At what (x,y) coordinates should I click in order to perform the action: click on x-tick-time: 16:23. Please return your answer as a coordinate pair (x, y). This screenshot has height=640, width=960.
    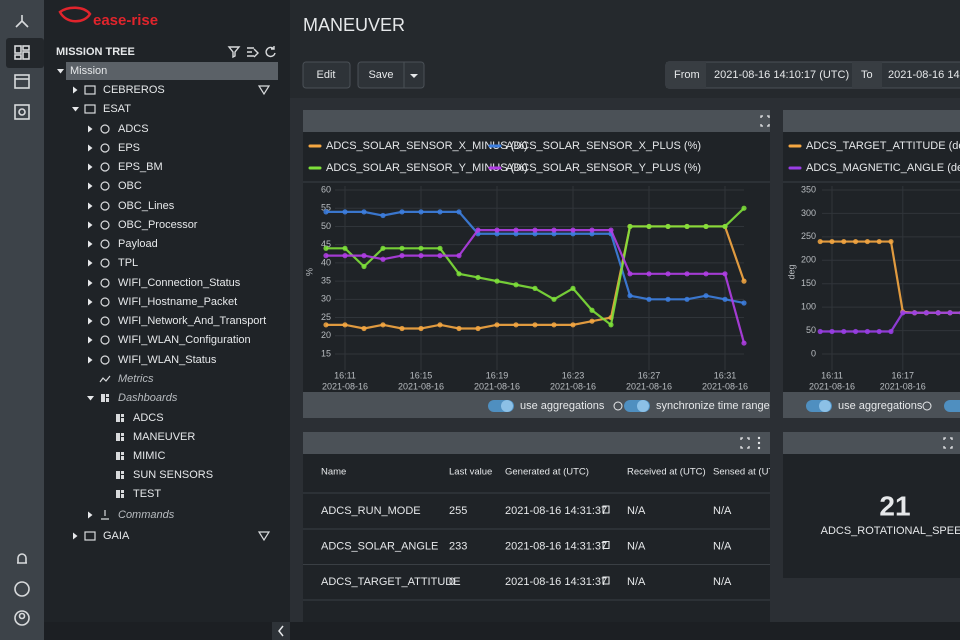
    Looking at the image, I should click on (573, 375).